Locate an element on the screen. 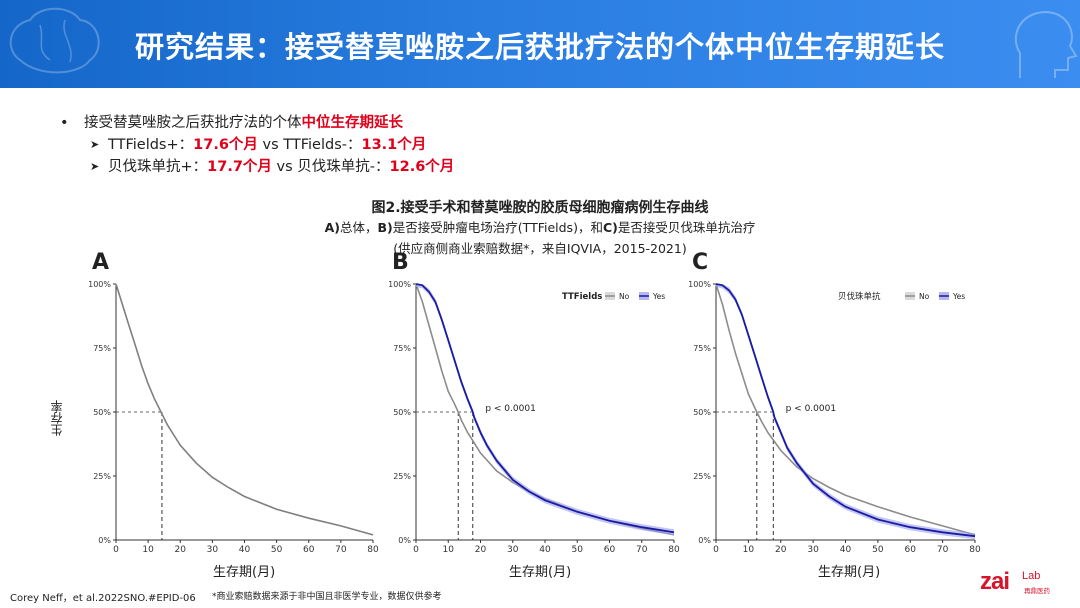 The image size is (1080, 608). brain-outline-icon is located at coordinates (54, 40).